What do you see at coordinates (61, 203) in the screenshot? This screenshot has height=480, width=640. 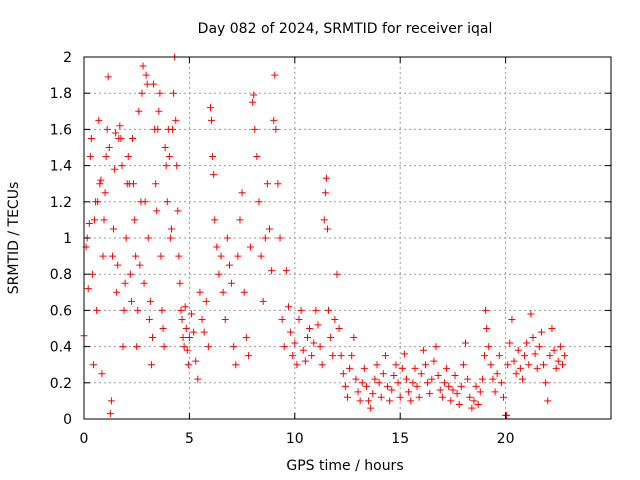 I see `y-tick-label: 1.2` at bounding box center [61, 203].